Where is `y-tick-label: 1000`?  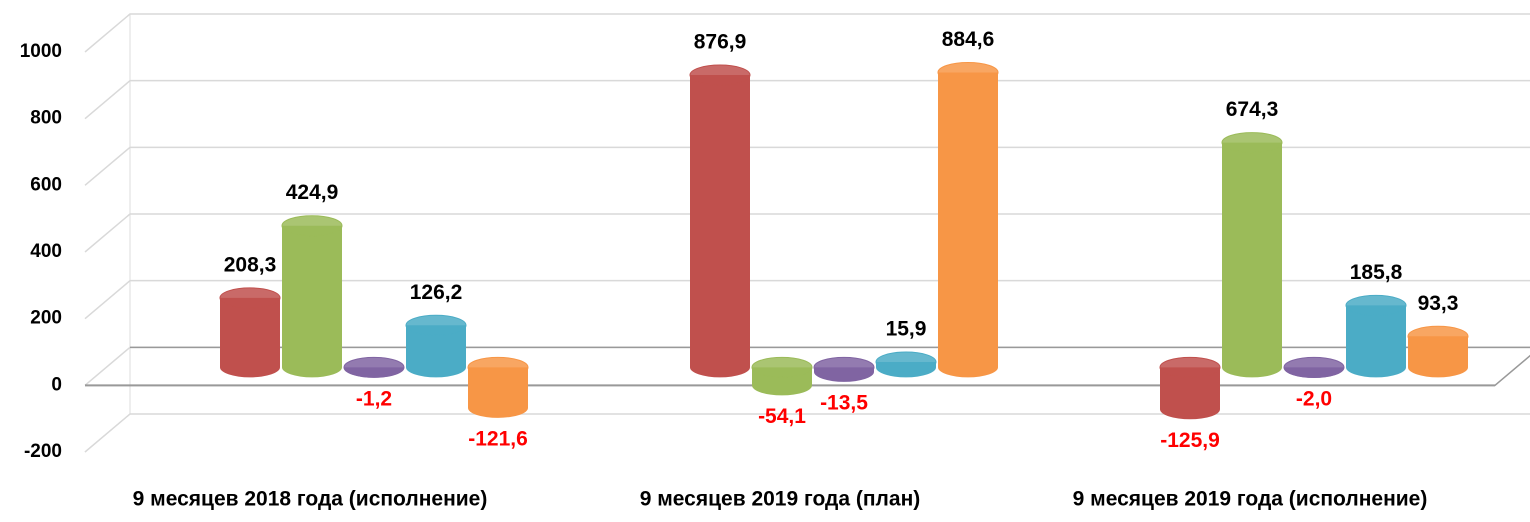 y-tick-label: 1000 is located at coordinates (41, 51).